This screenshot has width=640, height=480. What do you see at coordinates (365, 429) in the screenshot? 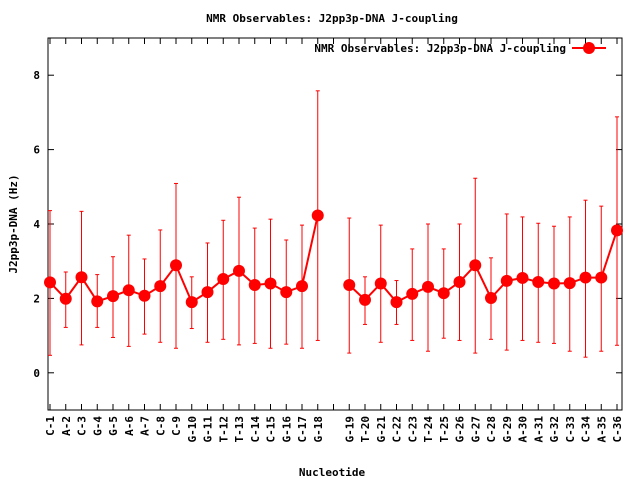
I see `x-tick-label: T-20` at bounding box center [365, 429].